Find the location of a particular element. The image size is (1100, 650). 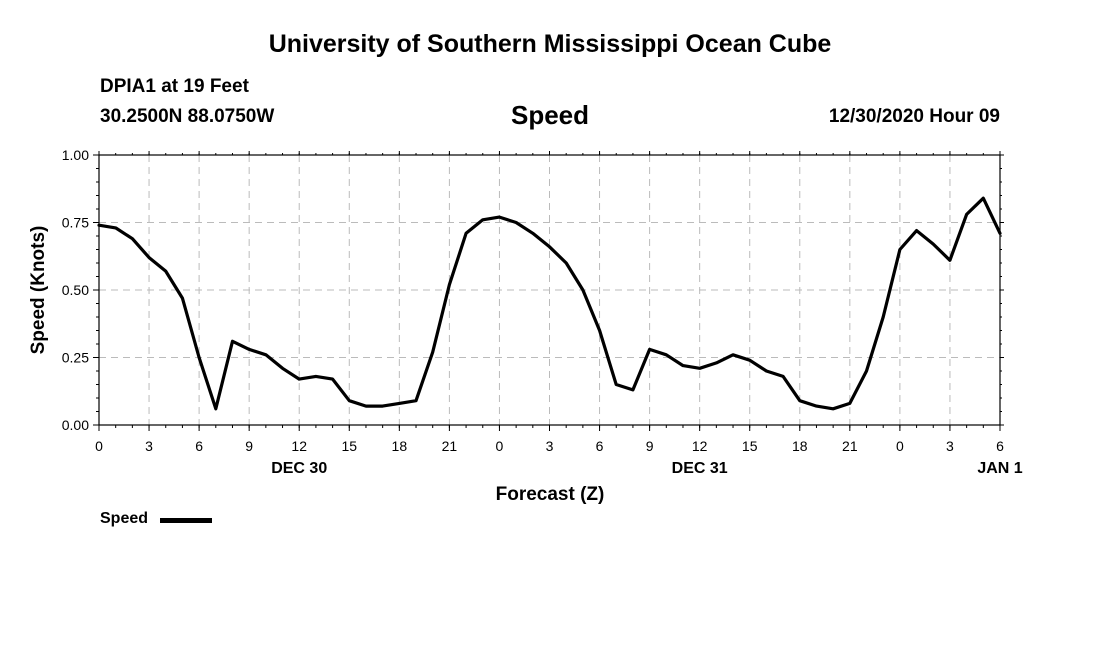

legend-swatch is located at coordinates (186, 520).